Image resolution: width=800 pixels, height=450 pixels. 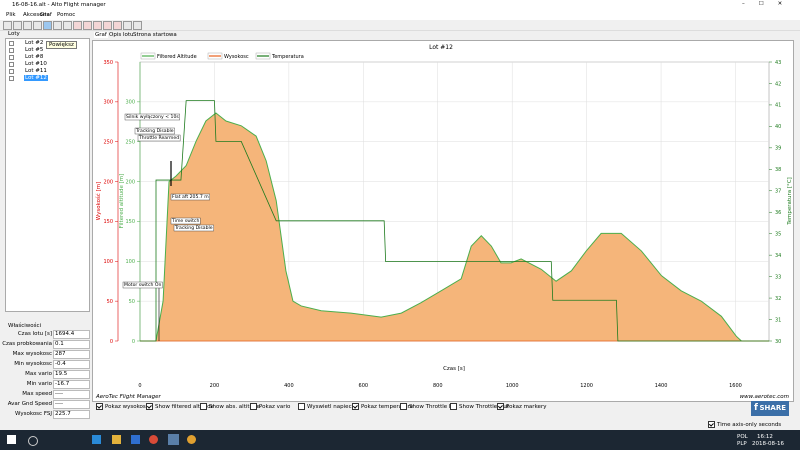 I want to click on property-label: Czas probkowania, so click(x=27, y=344).